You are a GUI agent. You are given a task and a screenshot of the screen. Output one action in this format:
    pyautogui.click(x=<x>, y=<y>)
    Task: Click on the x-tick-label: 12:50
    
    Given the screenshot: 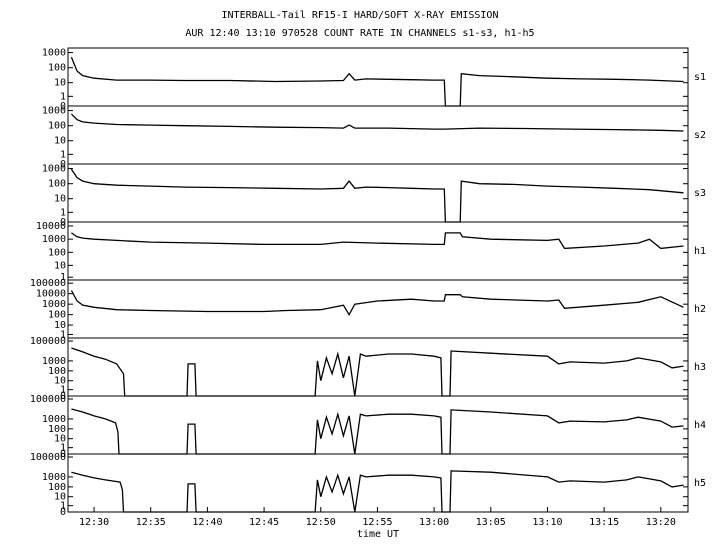 What is the action you would take?
    pyautogui.click(x=321, y=522)
    